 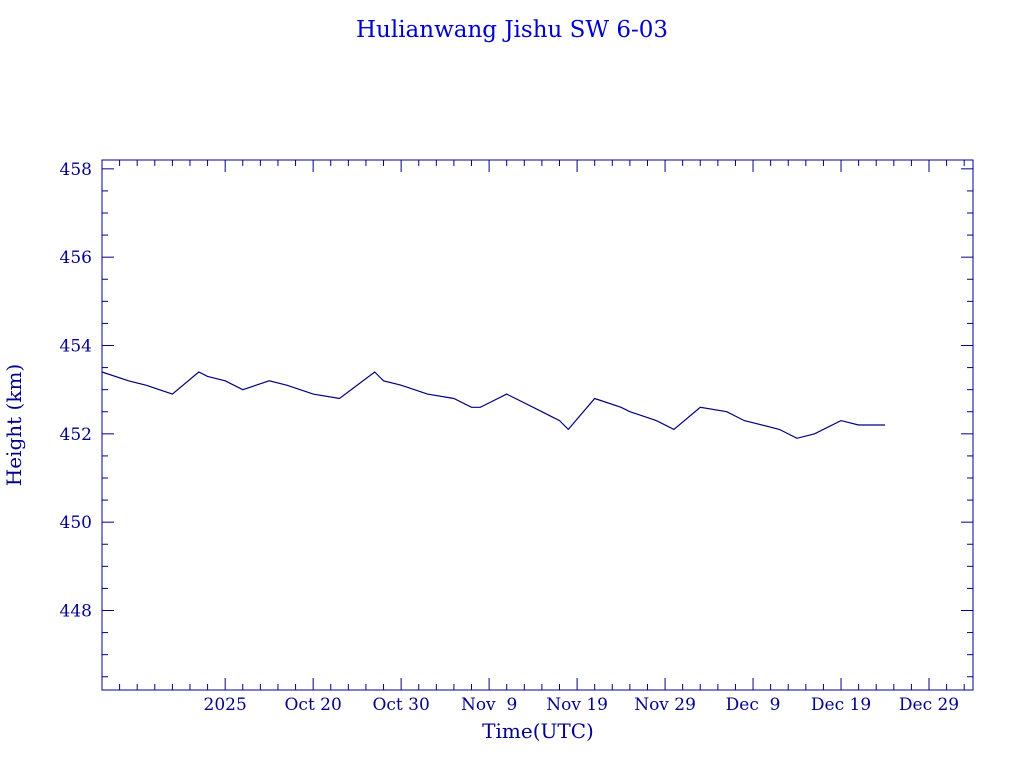 I want to click on y-tick-label: 456, so click(x=76, y=258).